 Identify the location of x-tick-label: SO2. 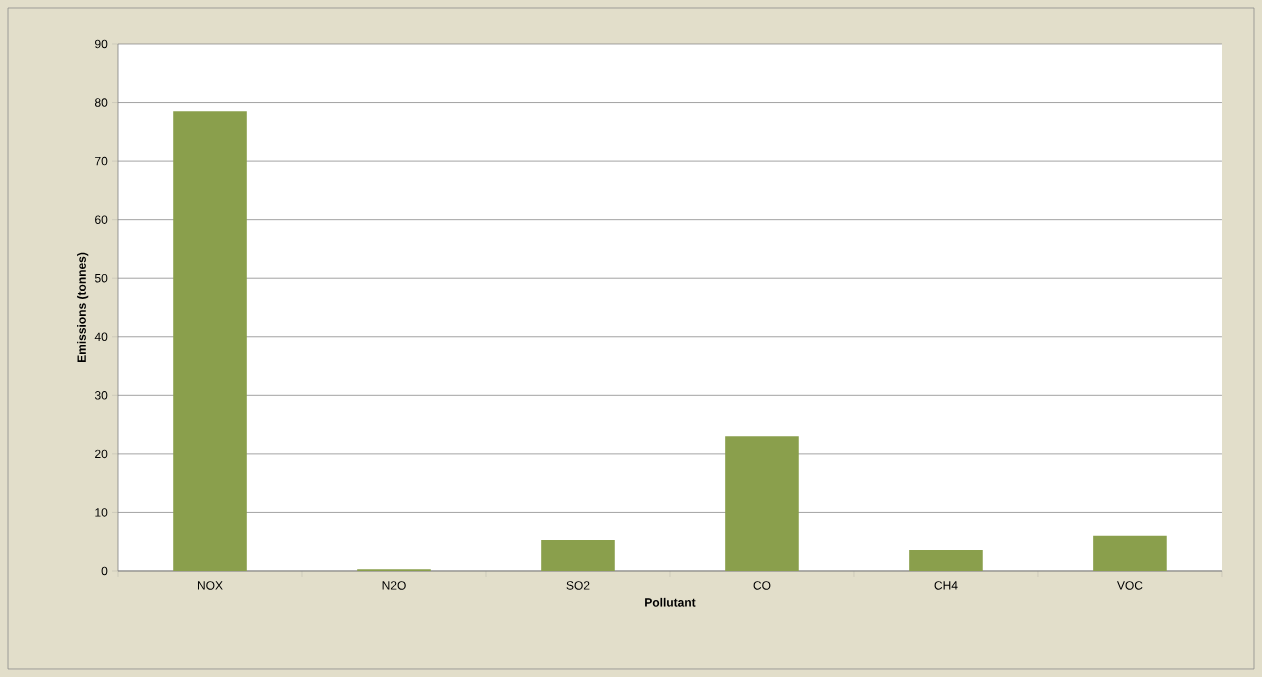
(578, 585).